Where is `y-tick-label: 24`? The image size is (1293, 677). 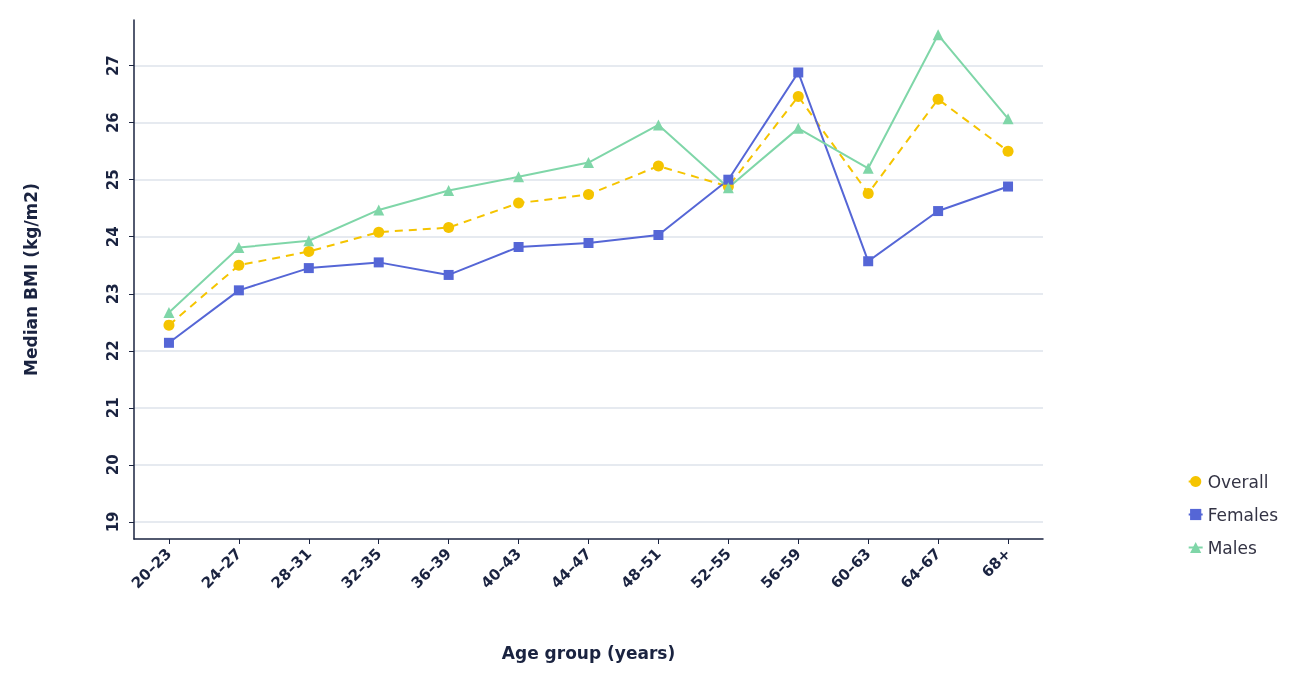
y-tick-label: 24 is located at coordinates (112, 237).